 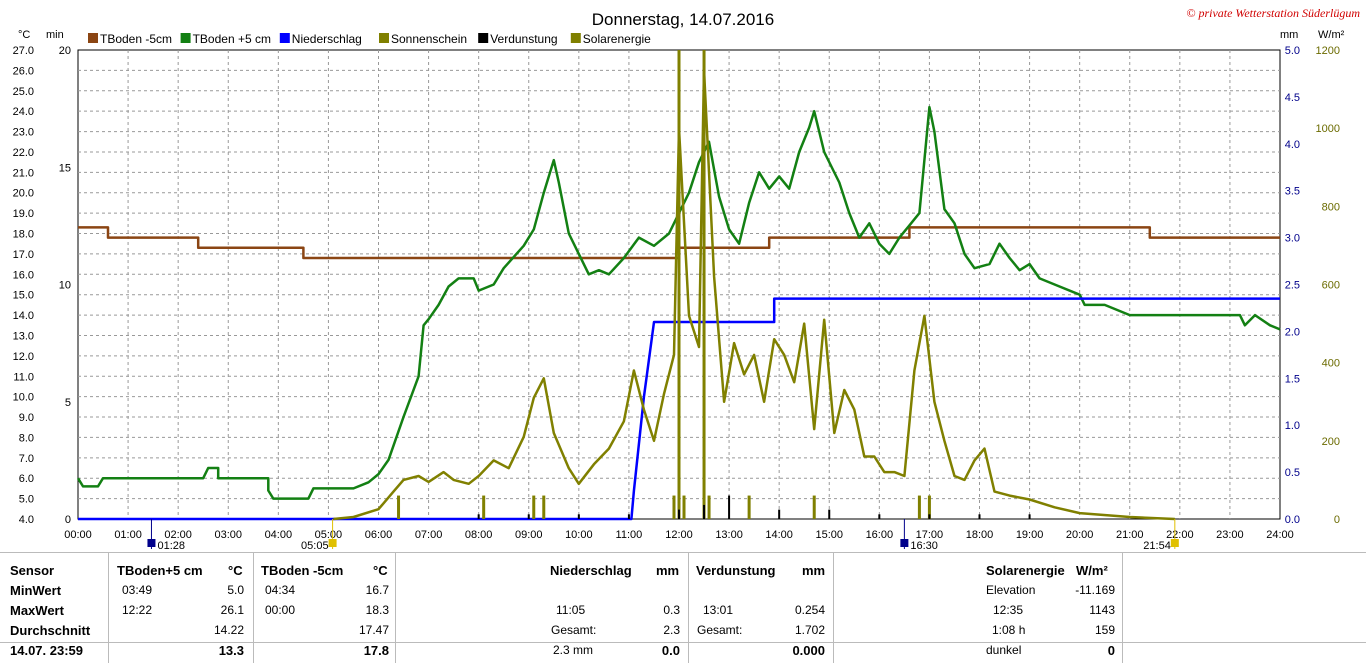 What do you see at coordinates (26, 479) in the screenshot?
I see `y-tick-label-c: 6.0` at bounding box center [26, 479].